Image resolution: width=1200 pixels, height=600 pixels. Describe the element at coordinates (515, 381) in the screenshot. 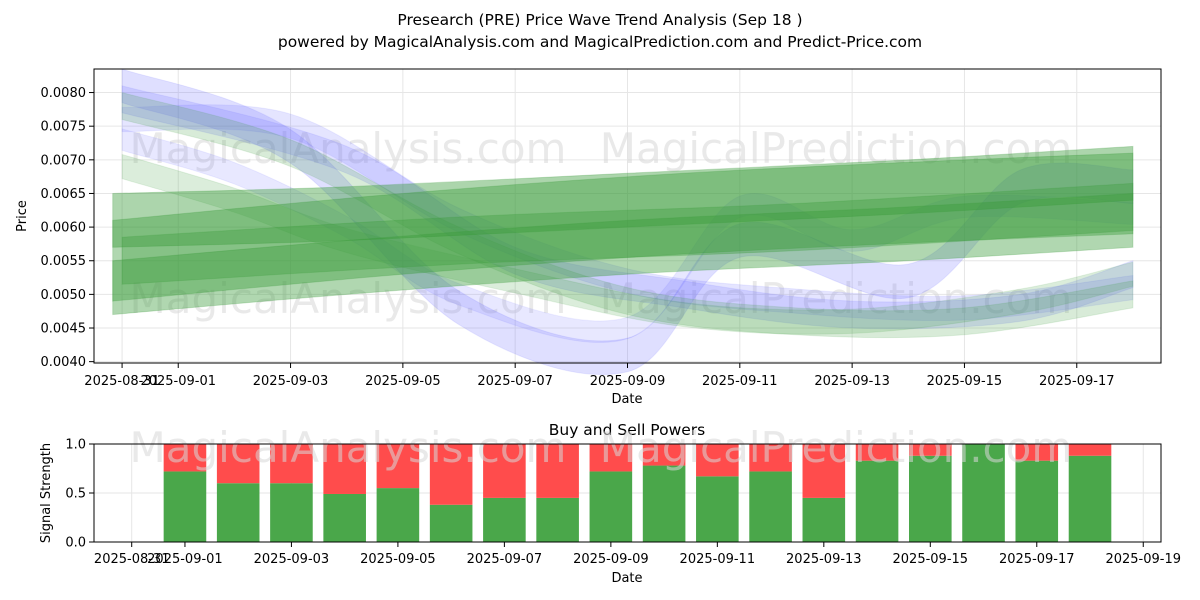

I see `price-x-tick-label: 2025-09-07` at that location.